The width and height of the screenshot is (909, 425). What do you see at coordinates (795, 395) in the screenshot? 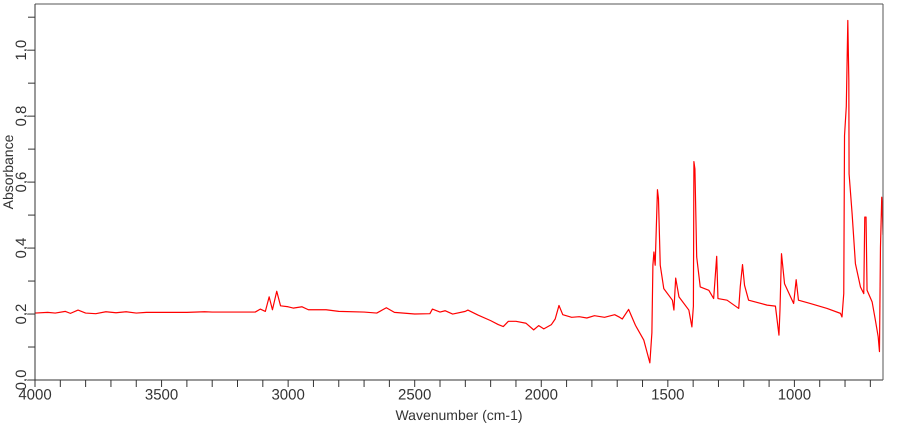
I see `x-tick-label: 1000` at bounding box center [795, 395].